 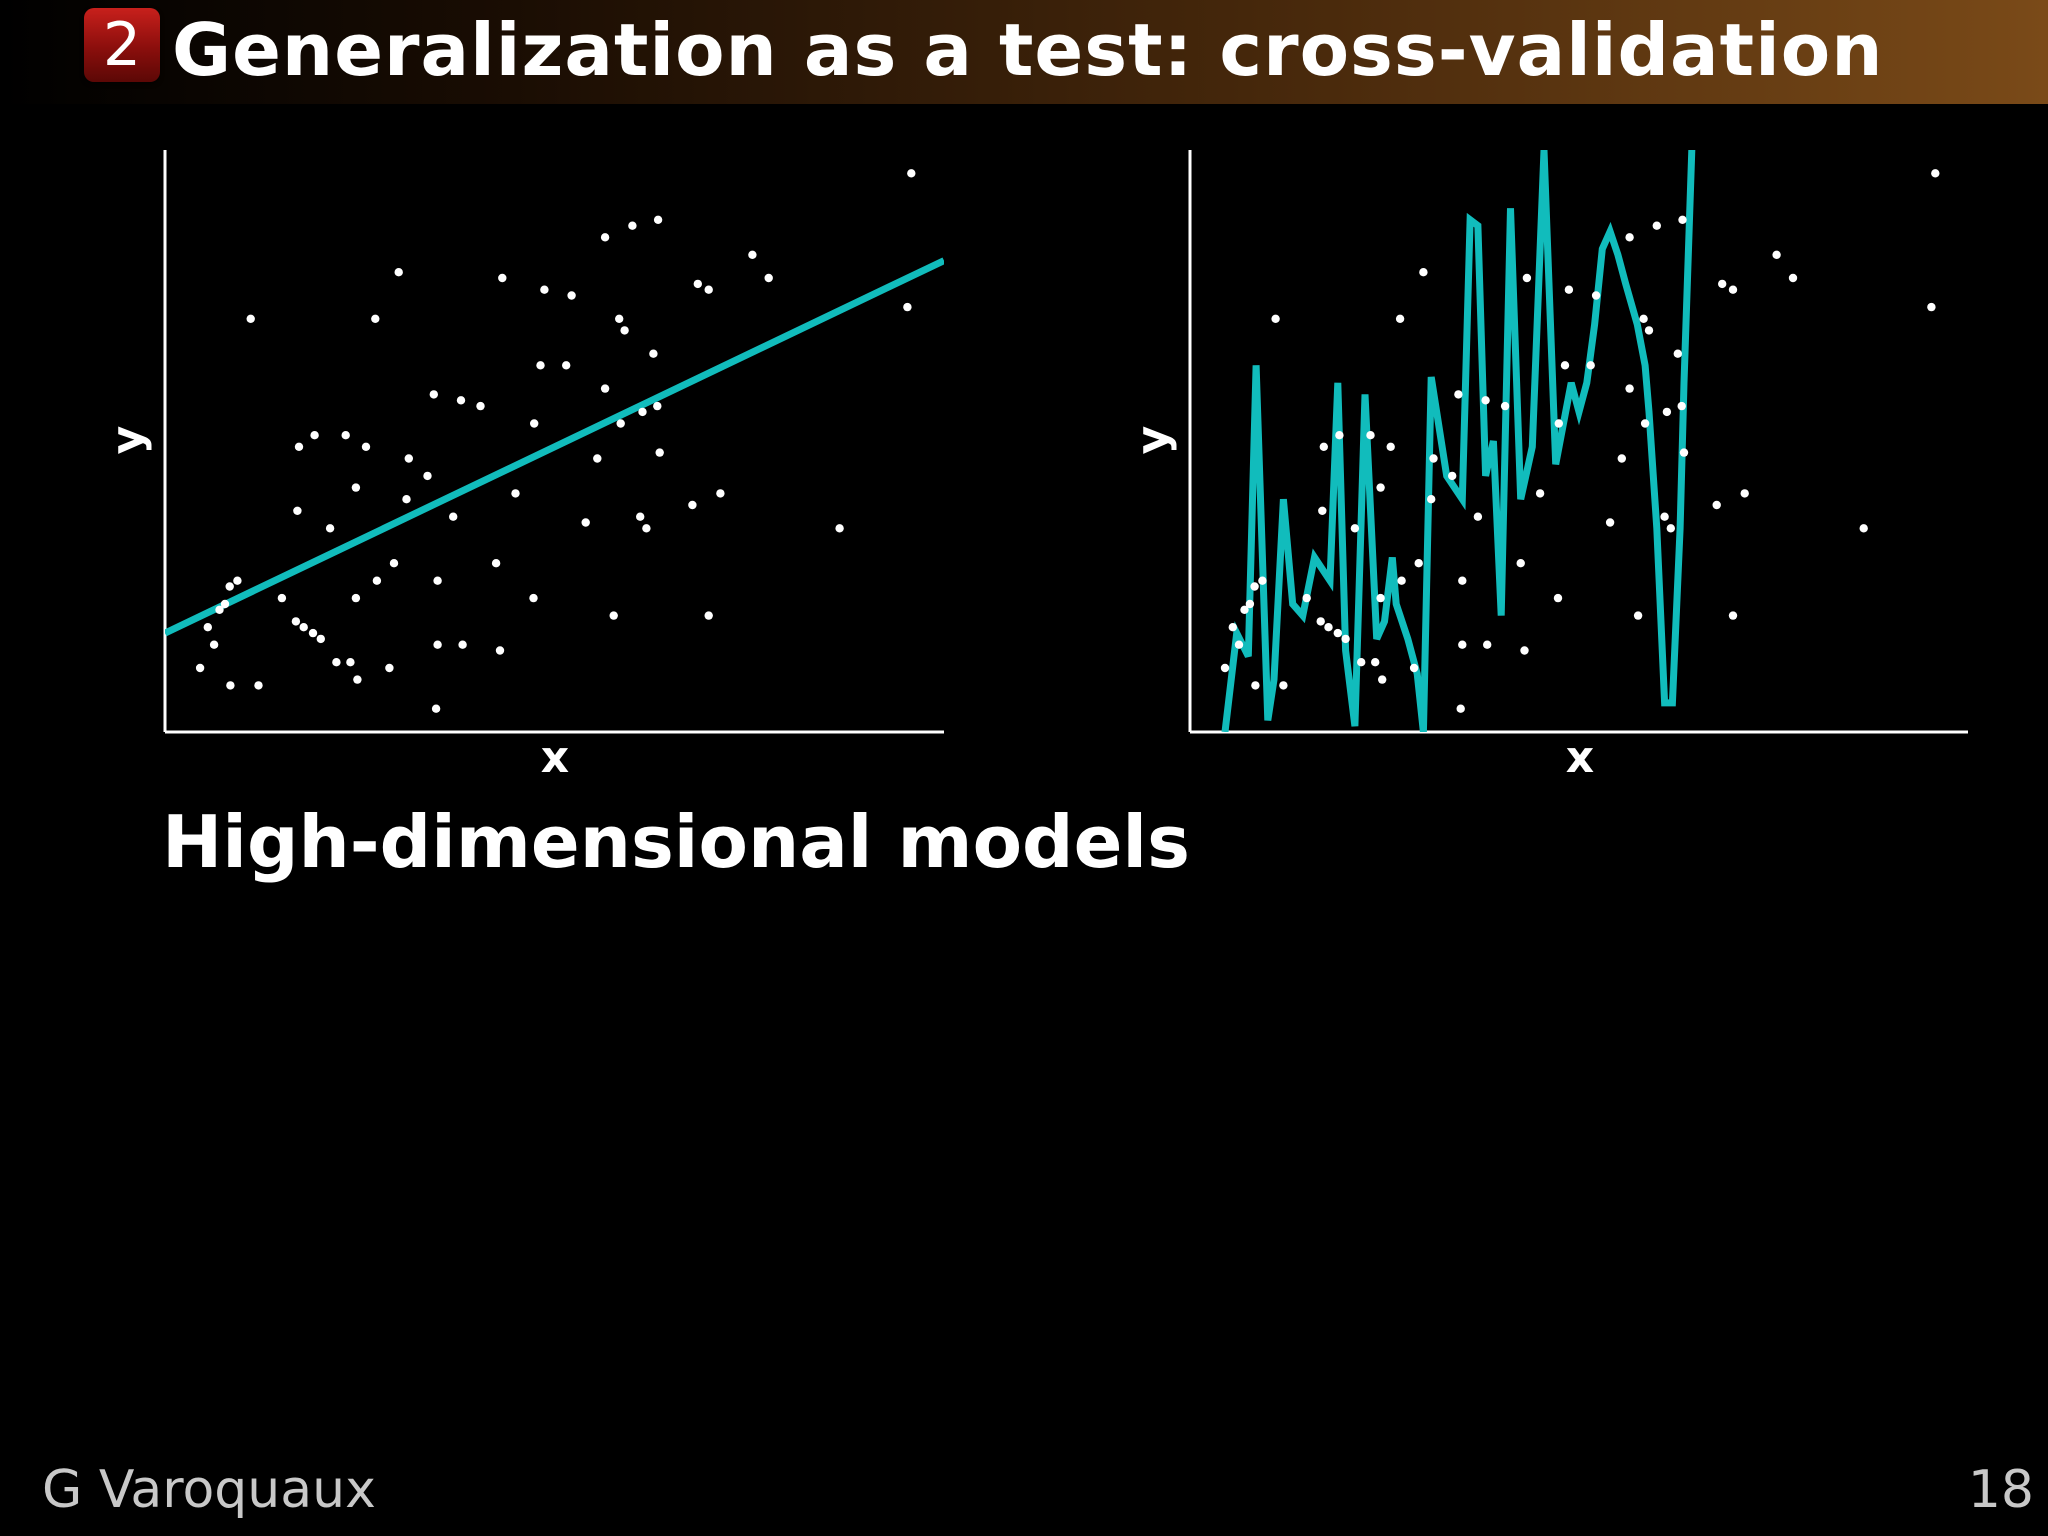 I want to click on subheading: High-dimensional models, so click(x=676, y=842).